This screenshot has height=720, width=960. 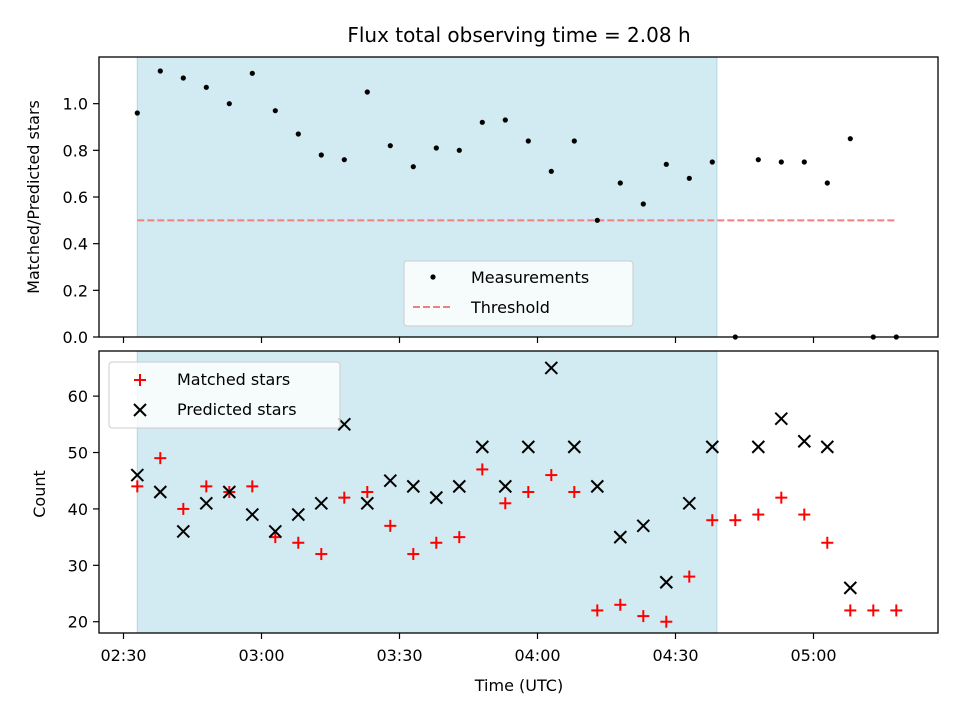 I want to click on top-y-tick-label: 0.8, so click(x=75, y=150).